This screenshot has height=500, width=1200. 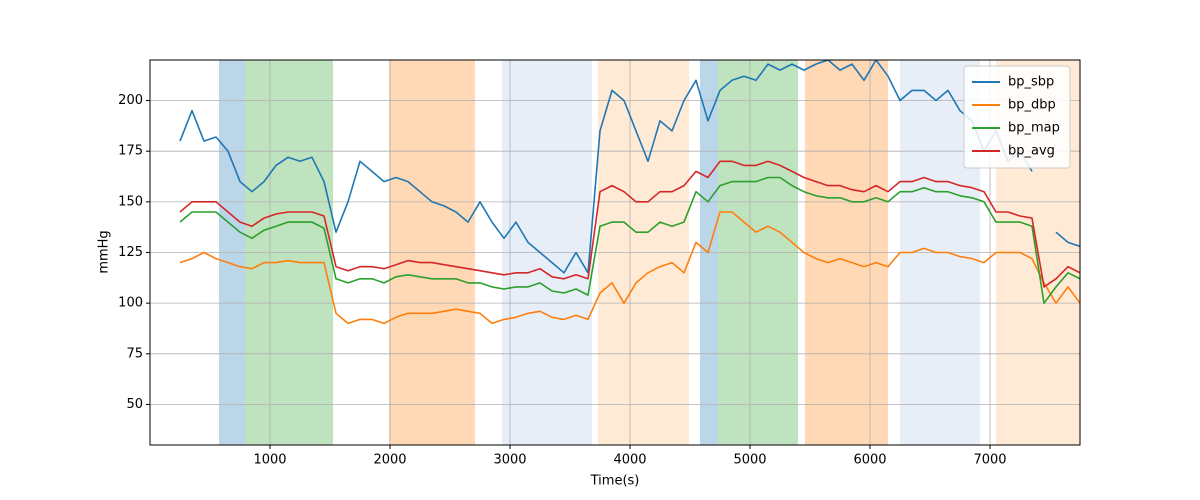 I want to click on x-tick-label: 3000, so click(x=509, y=460).